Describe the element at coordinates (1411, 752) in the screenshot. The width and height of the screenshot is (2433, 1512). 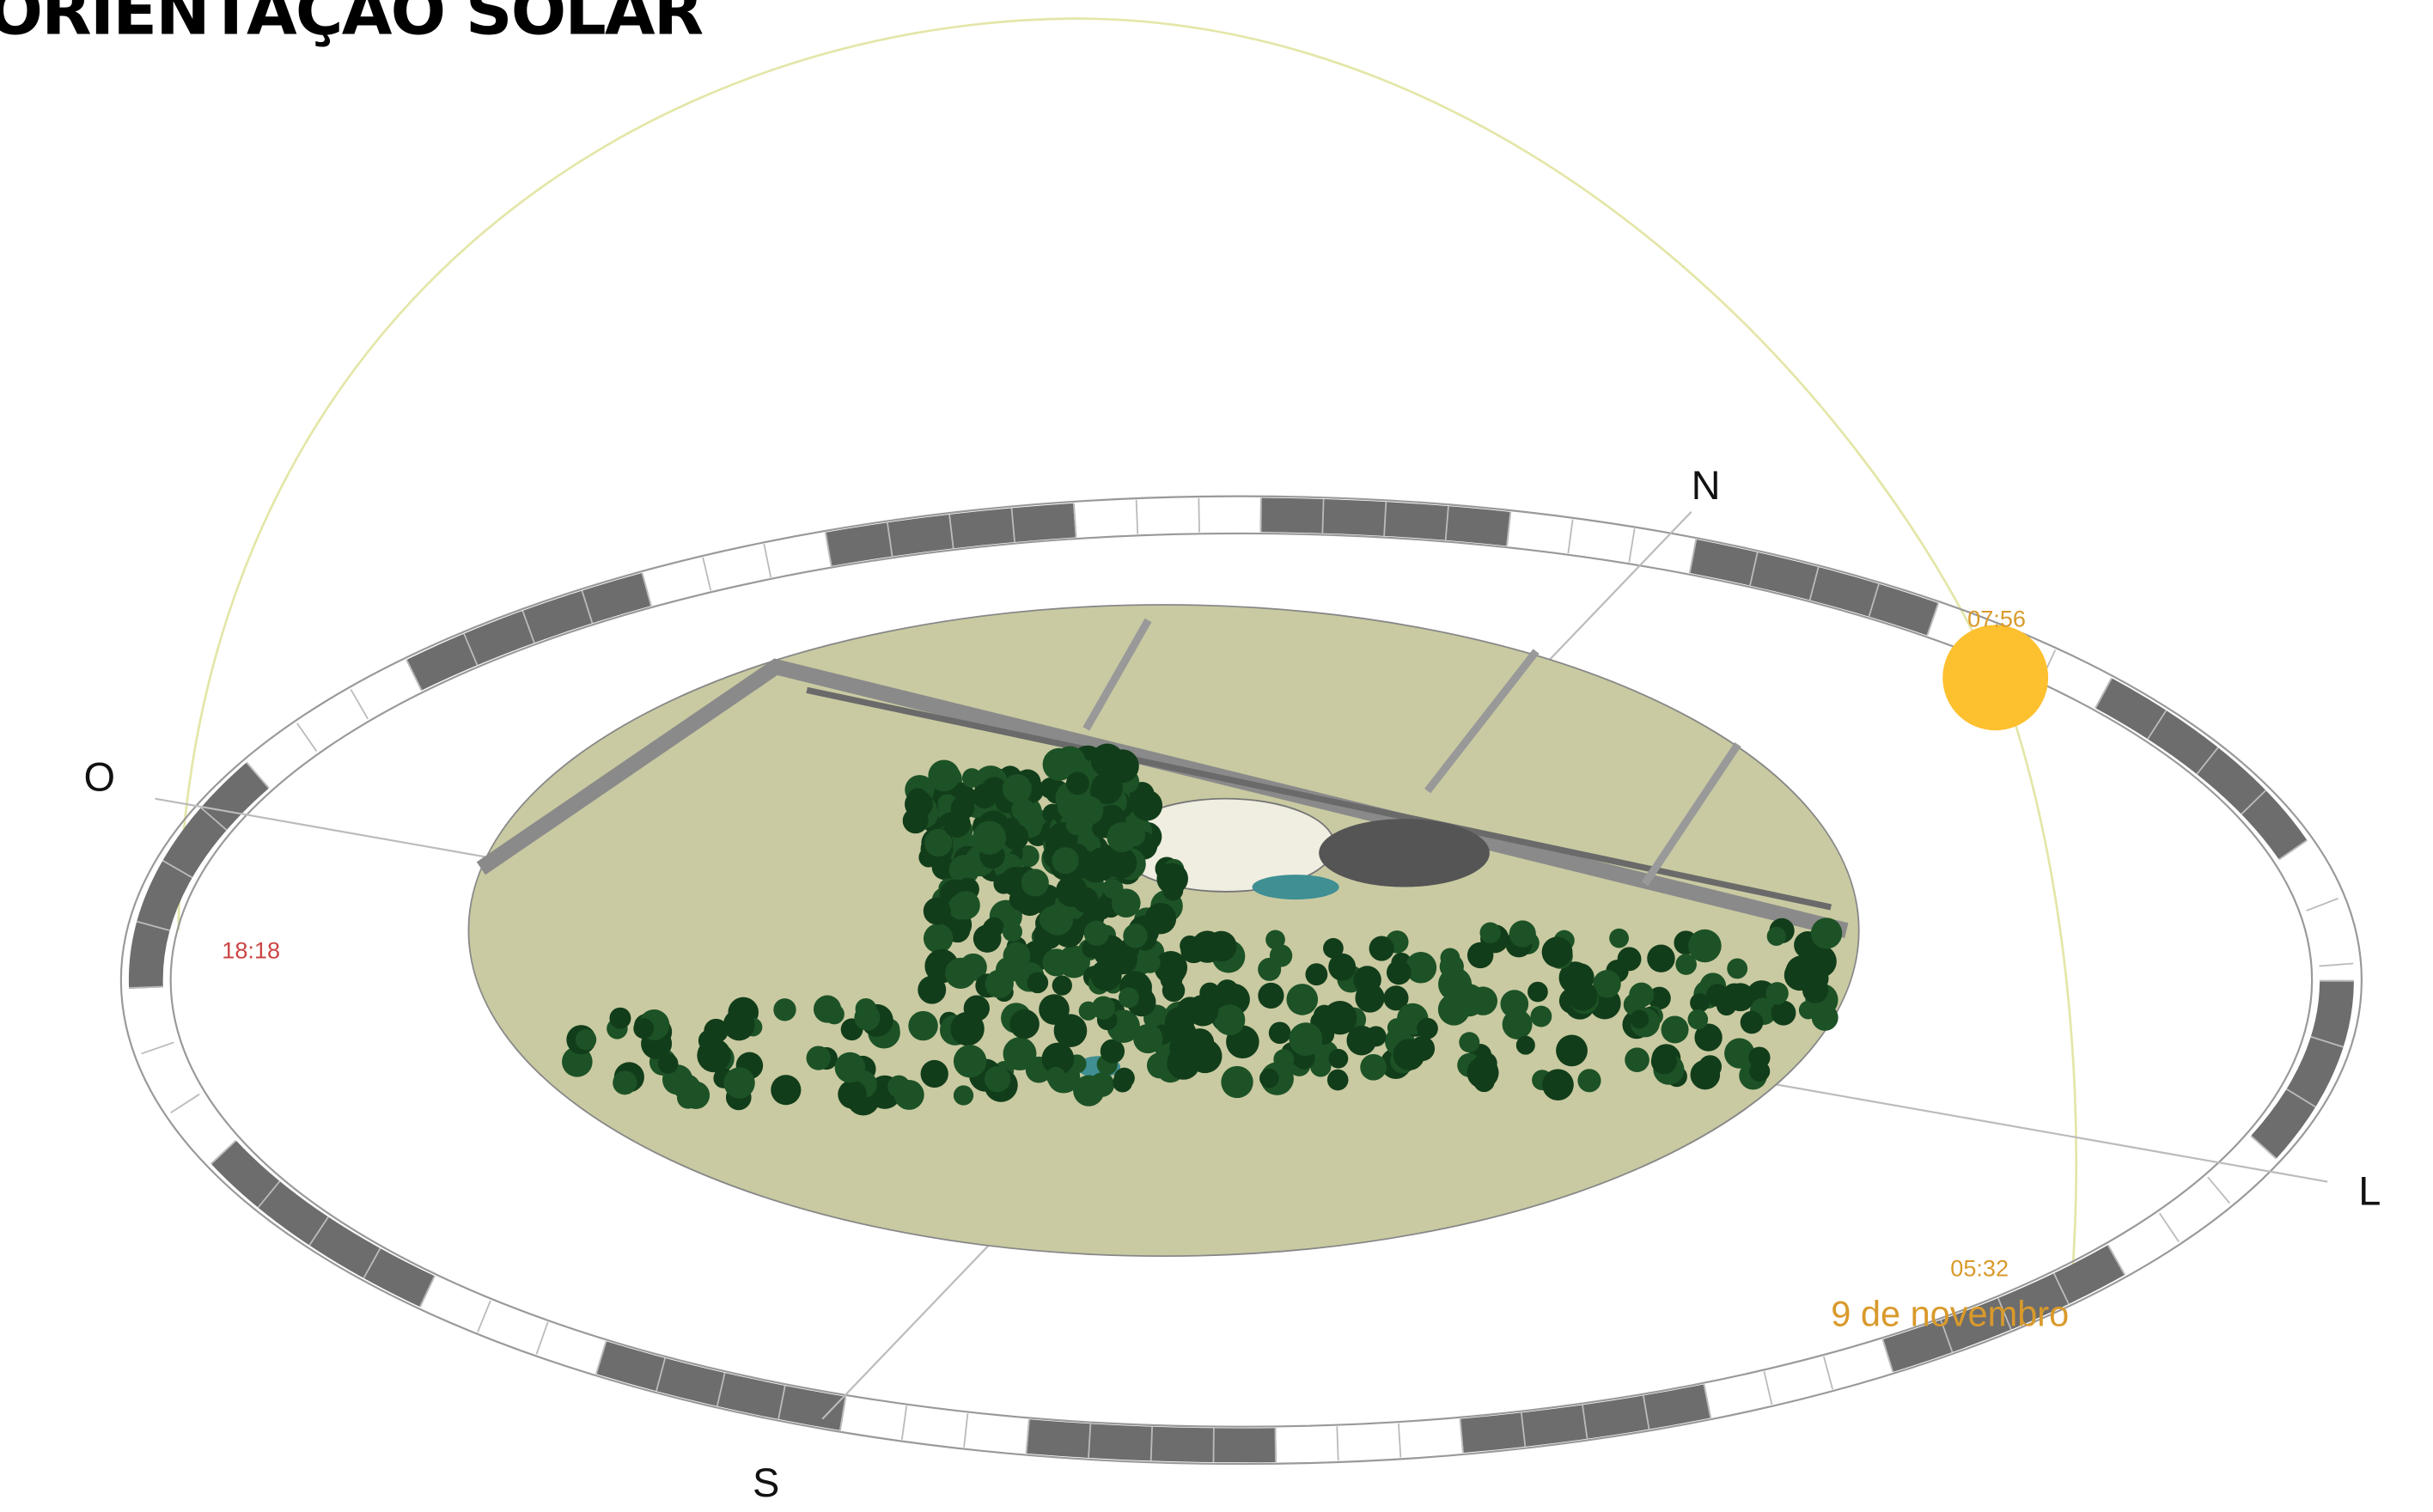
I see `streets` at that location.